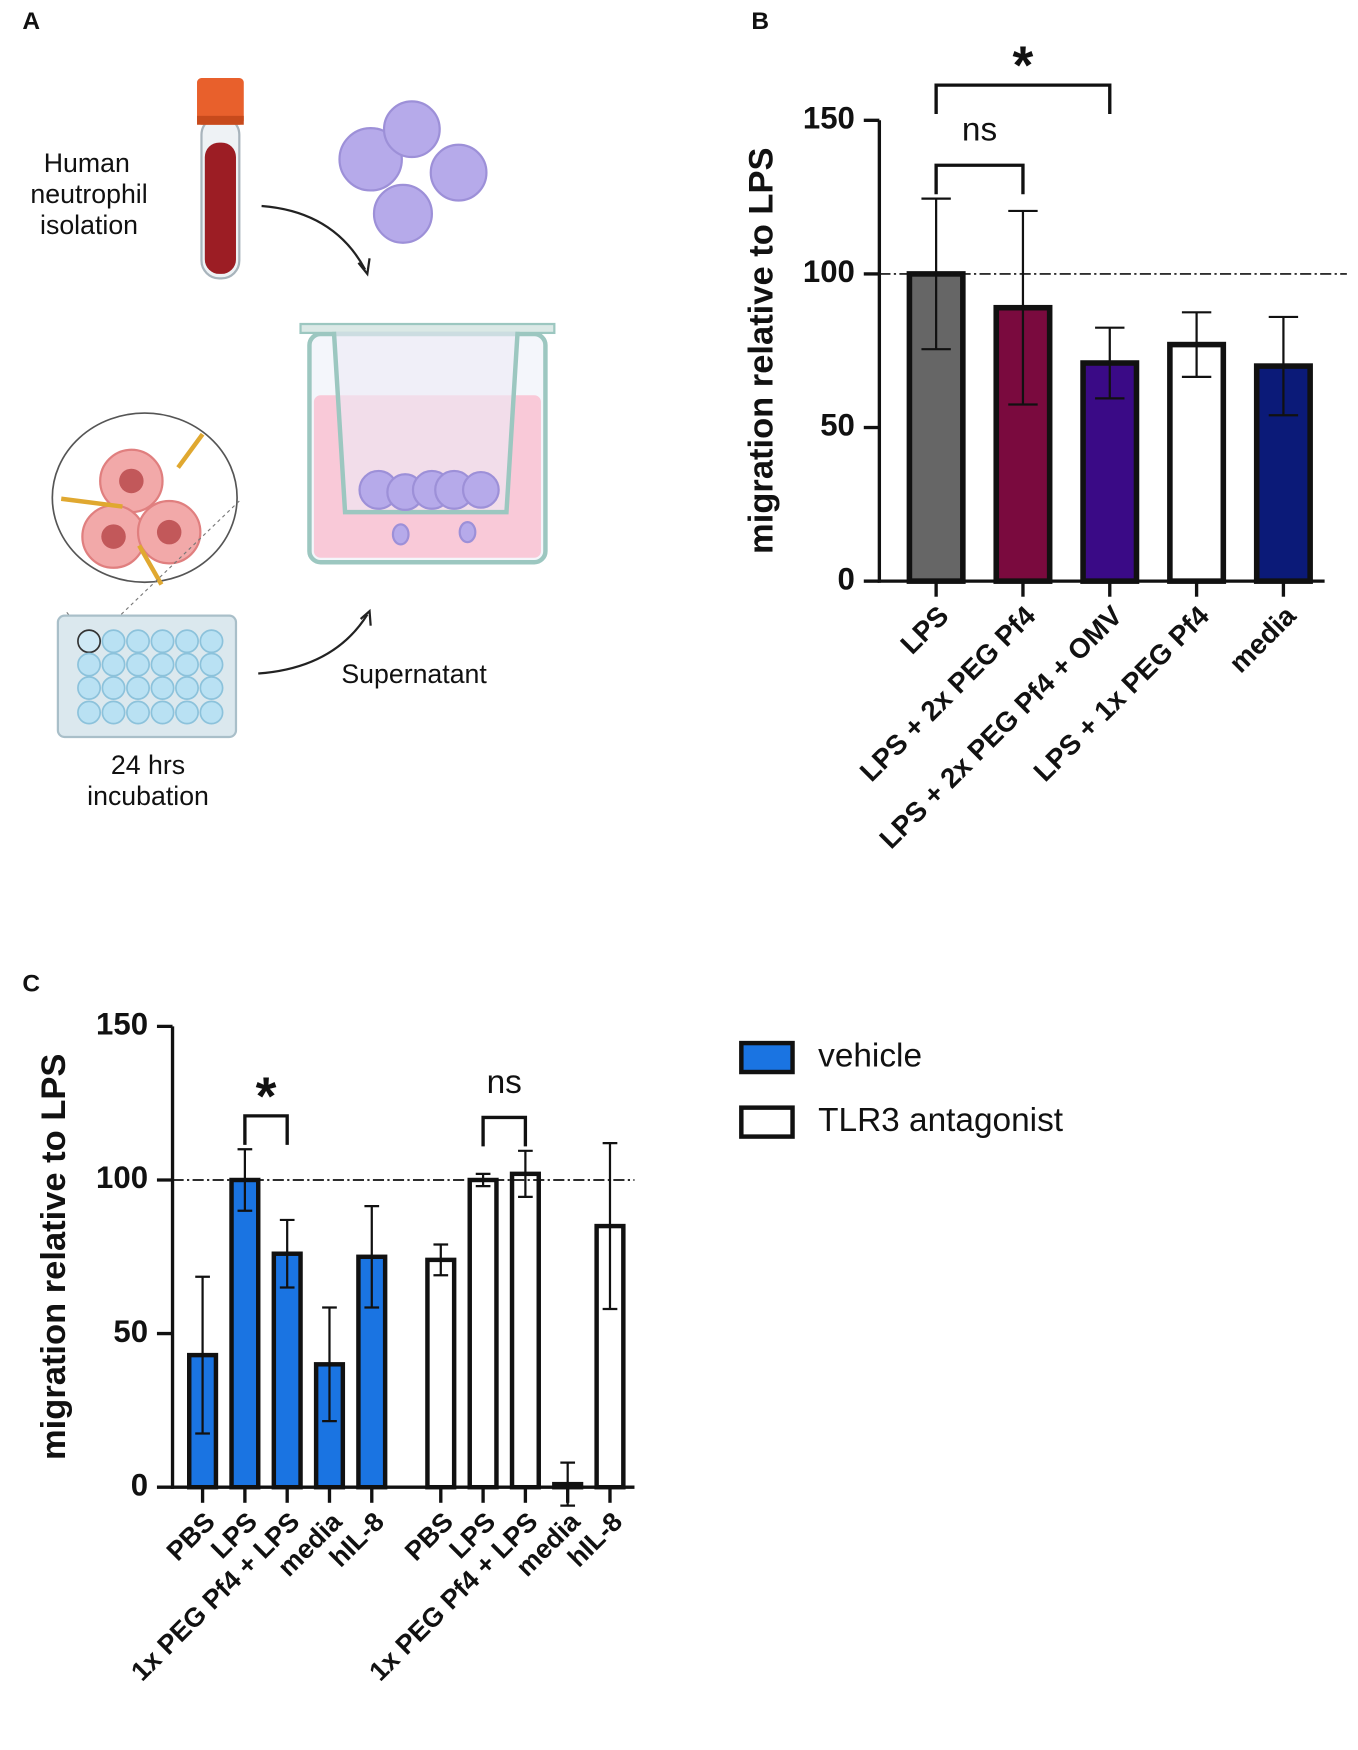  I want to click on neutrophils, so click(413, 172).